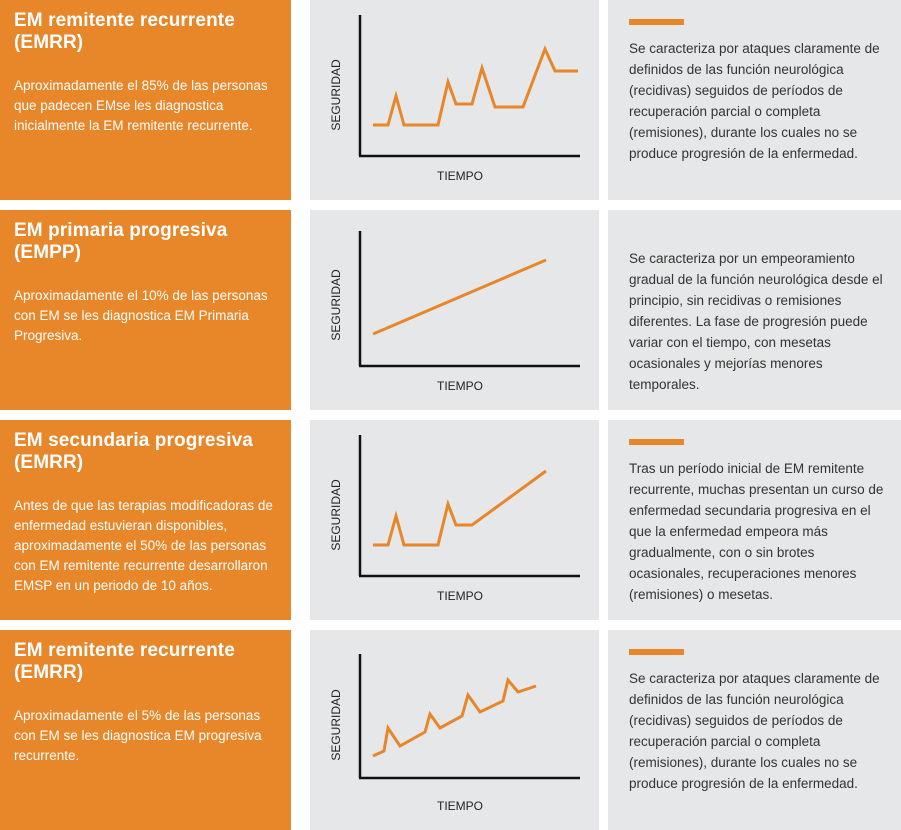  Describe the element at coordinates (121, 241) in the screenshot. I see `course-title: EM primaria progresiva (EMPP)` at that location.